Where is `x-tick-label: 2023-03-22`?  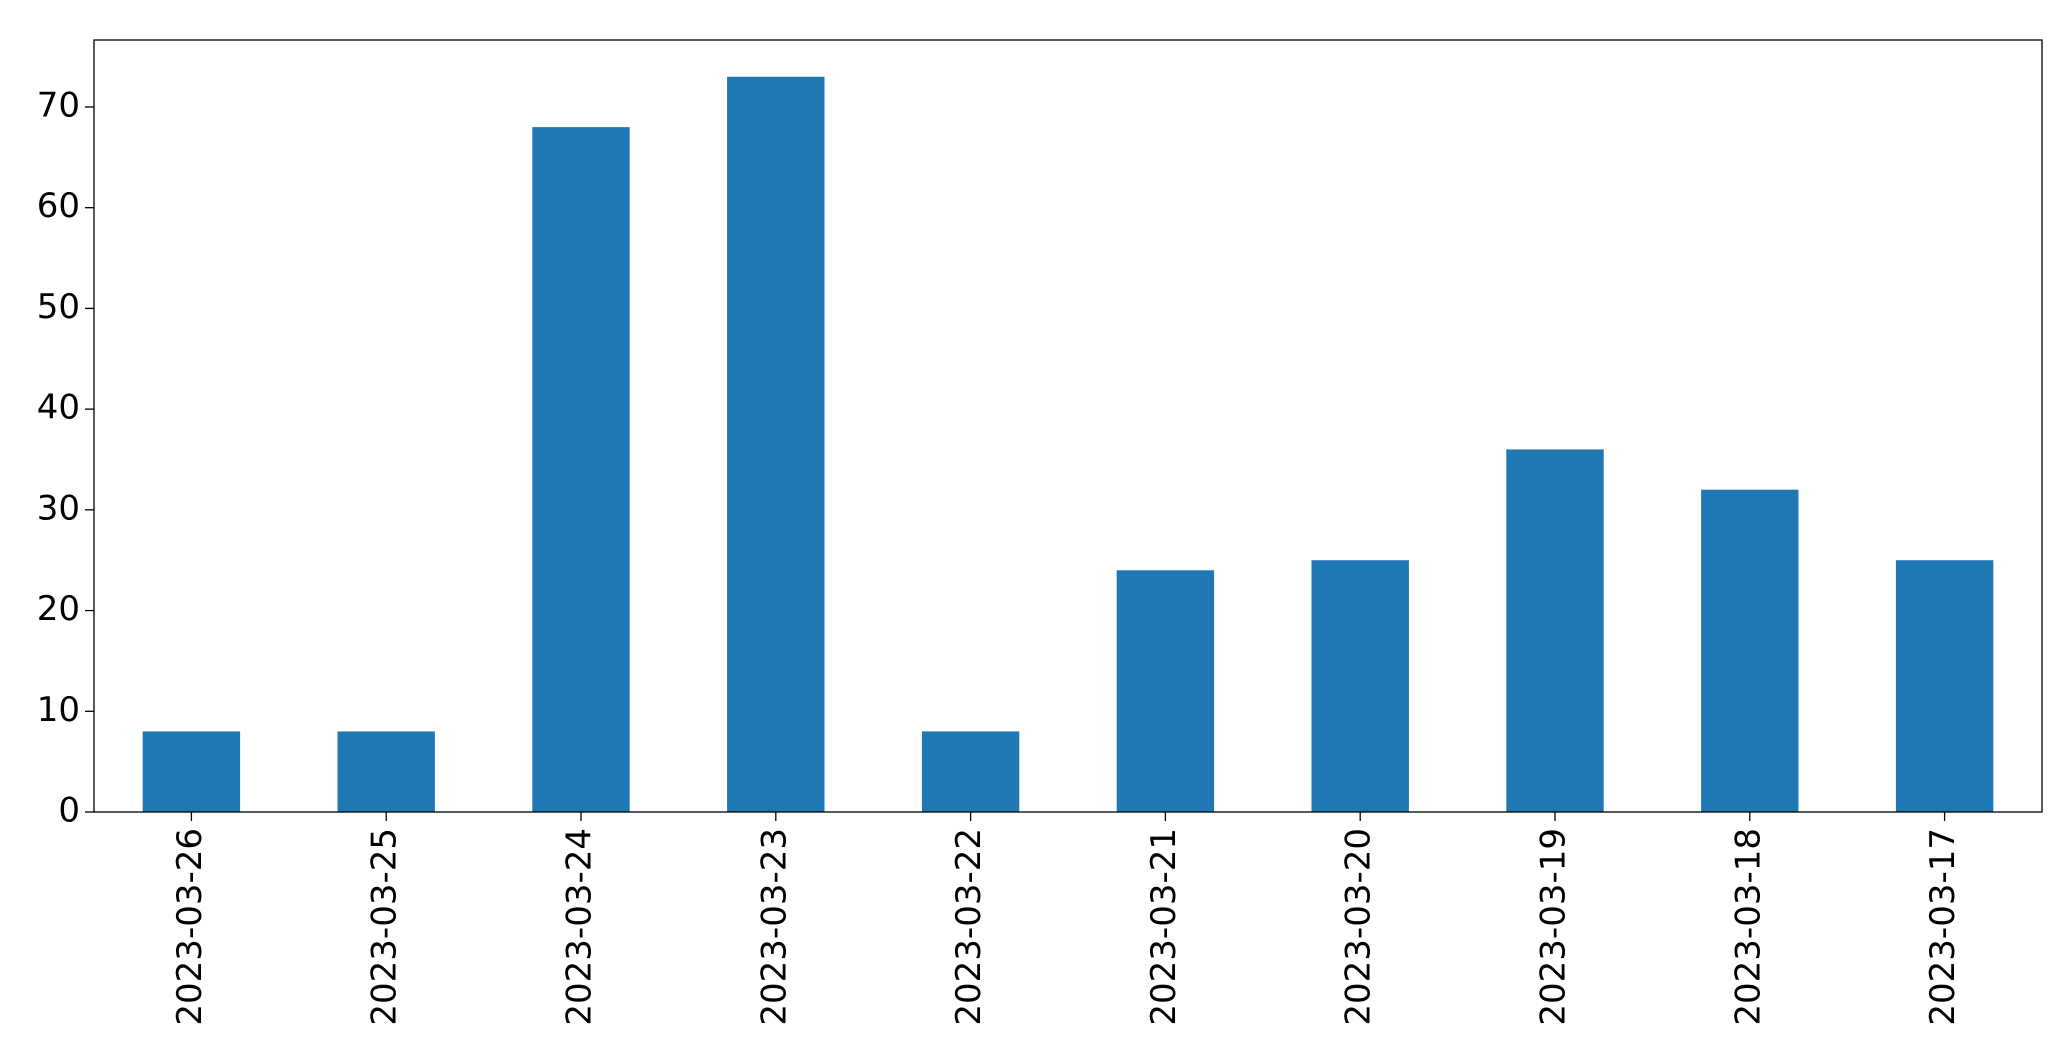
x-tick-label: 2023-03-22 is located at coordinates (969, 927).